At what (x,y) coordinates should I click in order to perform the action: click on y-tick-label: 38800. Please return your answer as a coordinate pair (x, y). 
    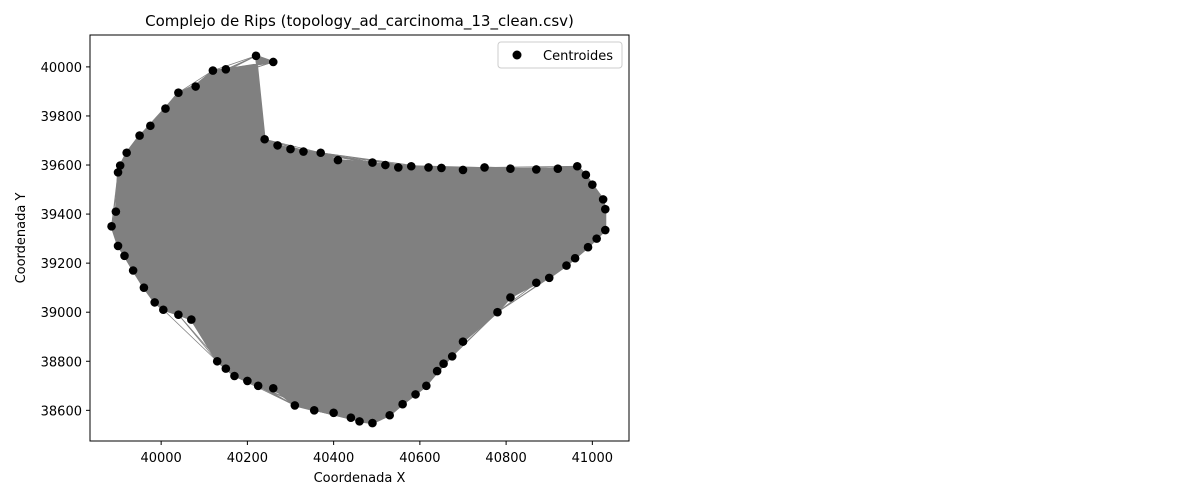
    Looking at the image, I should click on (61, 362).